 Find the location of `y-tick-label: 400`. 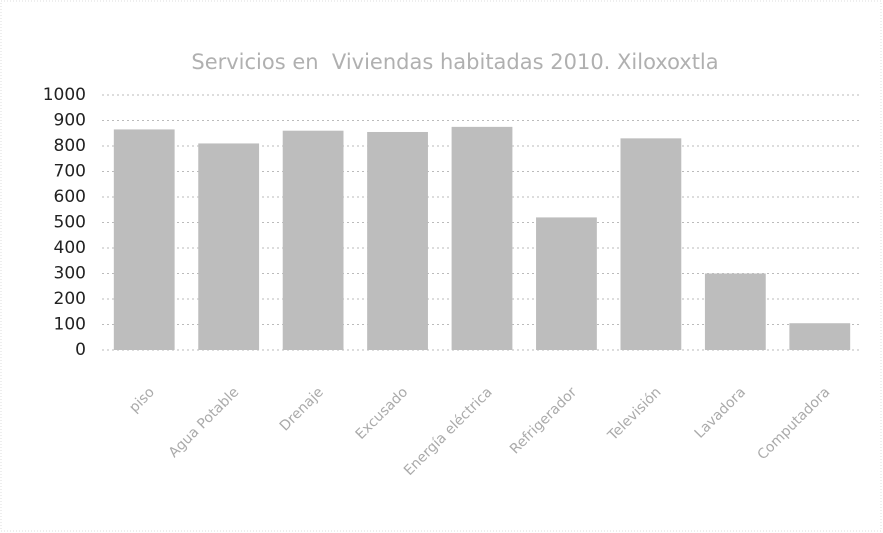

y-tick-label: 400 is located at coordinates (70, 248).